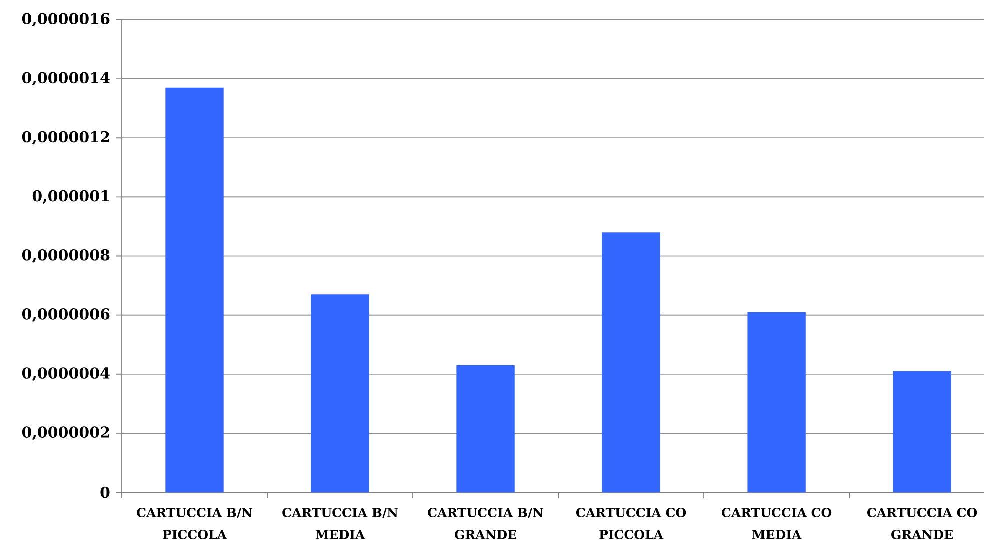 Image resolution: width=984 pixels, height=549 pixels. What do you see at coordinates (66, 138) in the screenshot?
I see `y-tick-label: 0,0000012` at bounding box center [66, 138].